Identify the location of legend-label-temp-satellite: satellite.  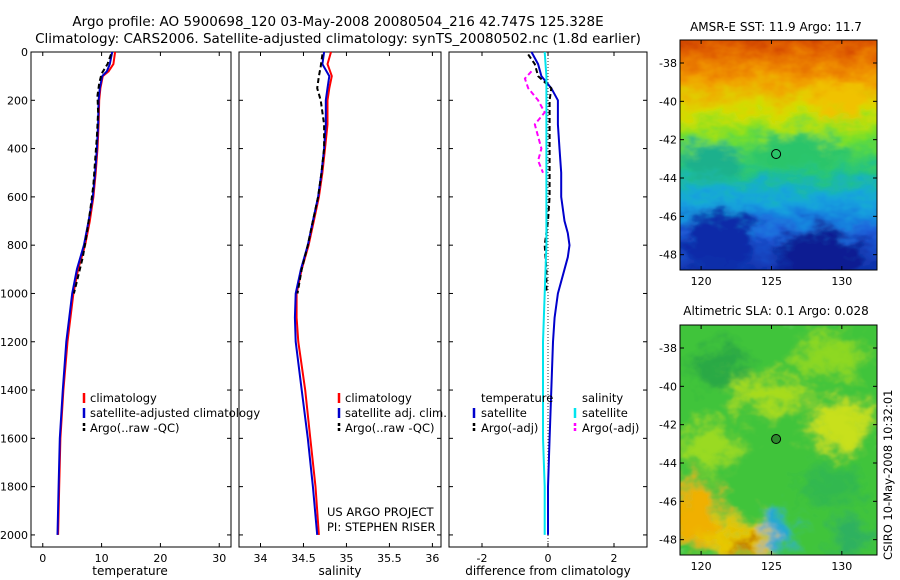
(504, 413).